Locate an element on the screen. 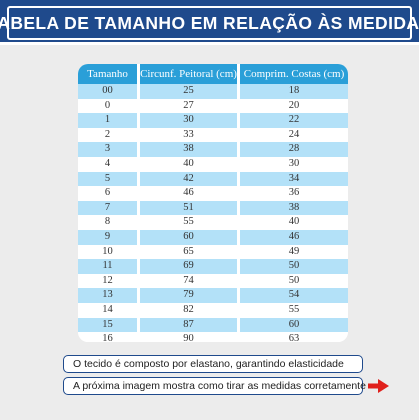  arrow-right-icon is located at coordinates (378, 386).